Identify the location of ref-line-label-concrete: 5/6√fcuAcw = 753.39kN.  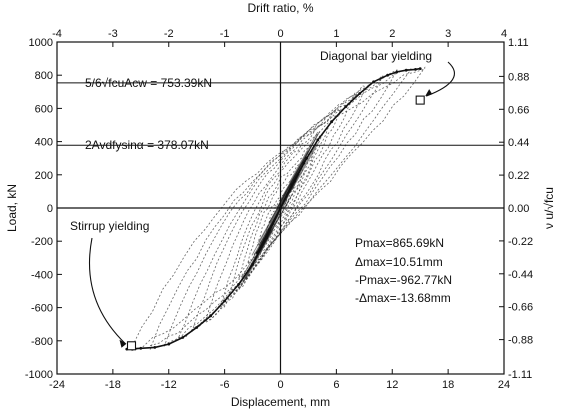
(148, 83).